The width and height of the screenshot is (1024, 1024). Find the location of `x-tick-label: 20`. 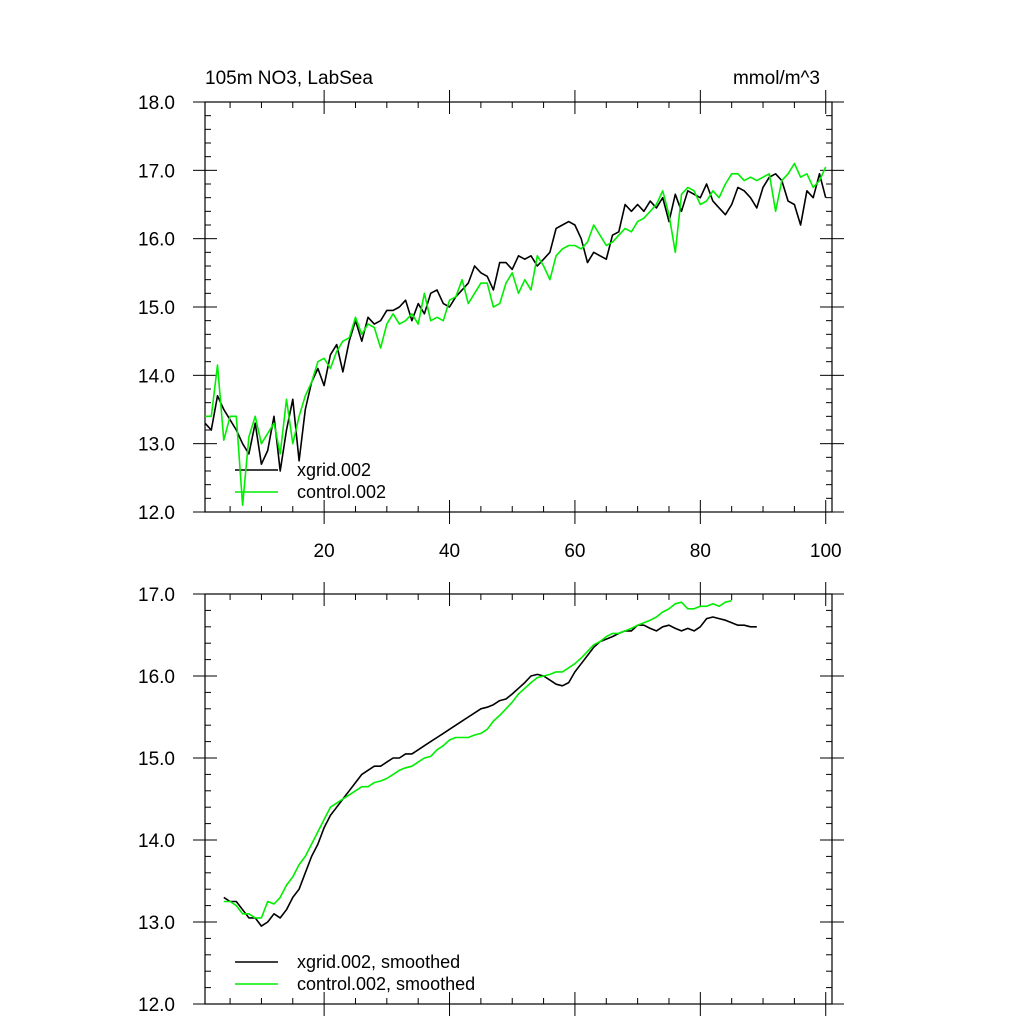

x-tick-label: 20 is located at coordinates (324, 551).